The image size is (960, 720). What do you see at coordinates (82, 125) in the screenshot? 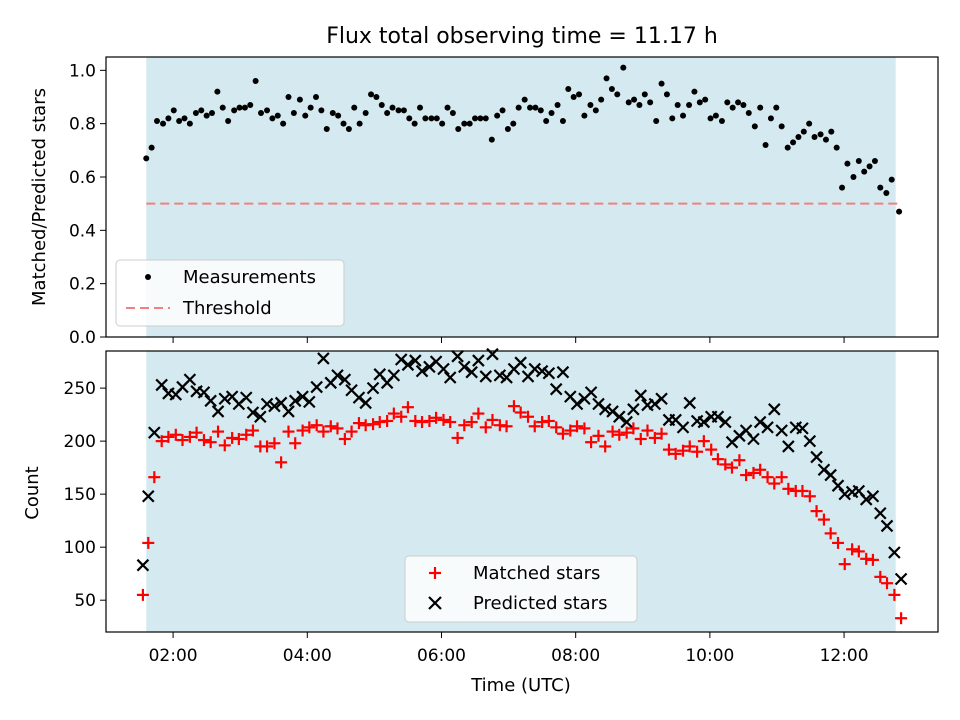
I see `top-y-tick-label: 0.8` at bounding box center [82, 125].